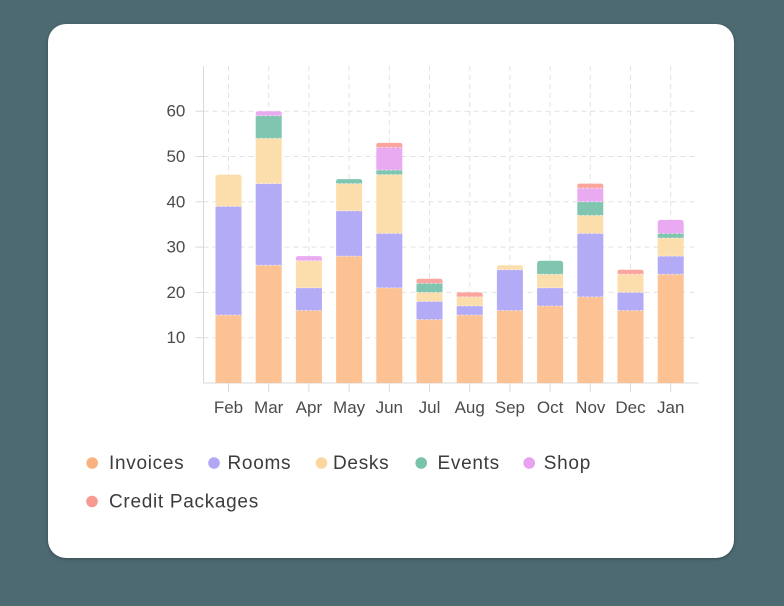 This screenshot has height=606, width=784. I want to click on svg-text: May, so click(349, 407).